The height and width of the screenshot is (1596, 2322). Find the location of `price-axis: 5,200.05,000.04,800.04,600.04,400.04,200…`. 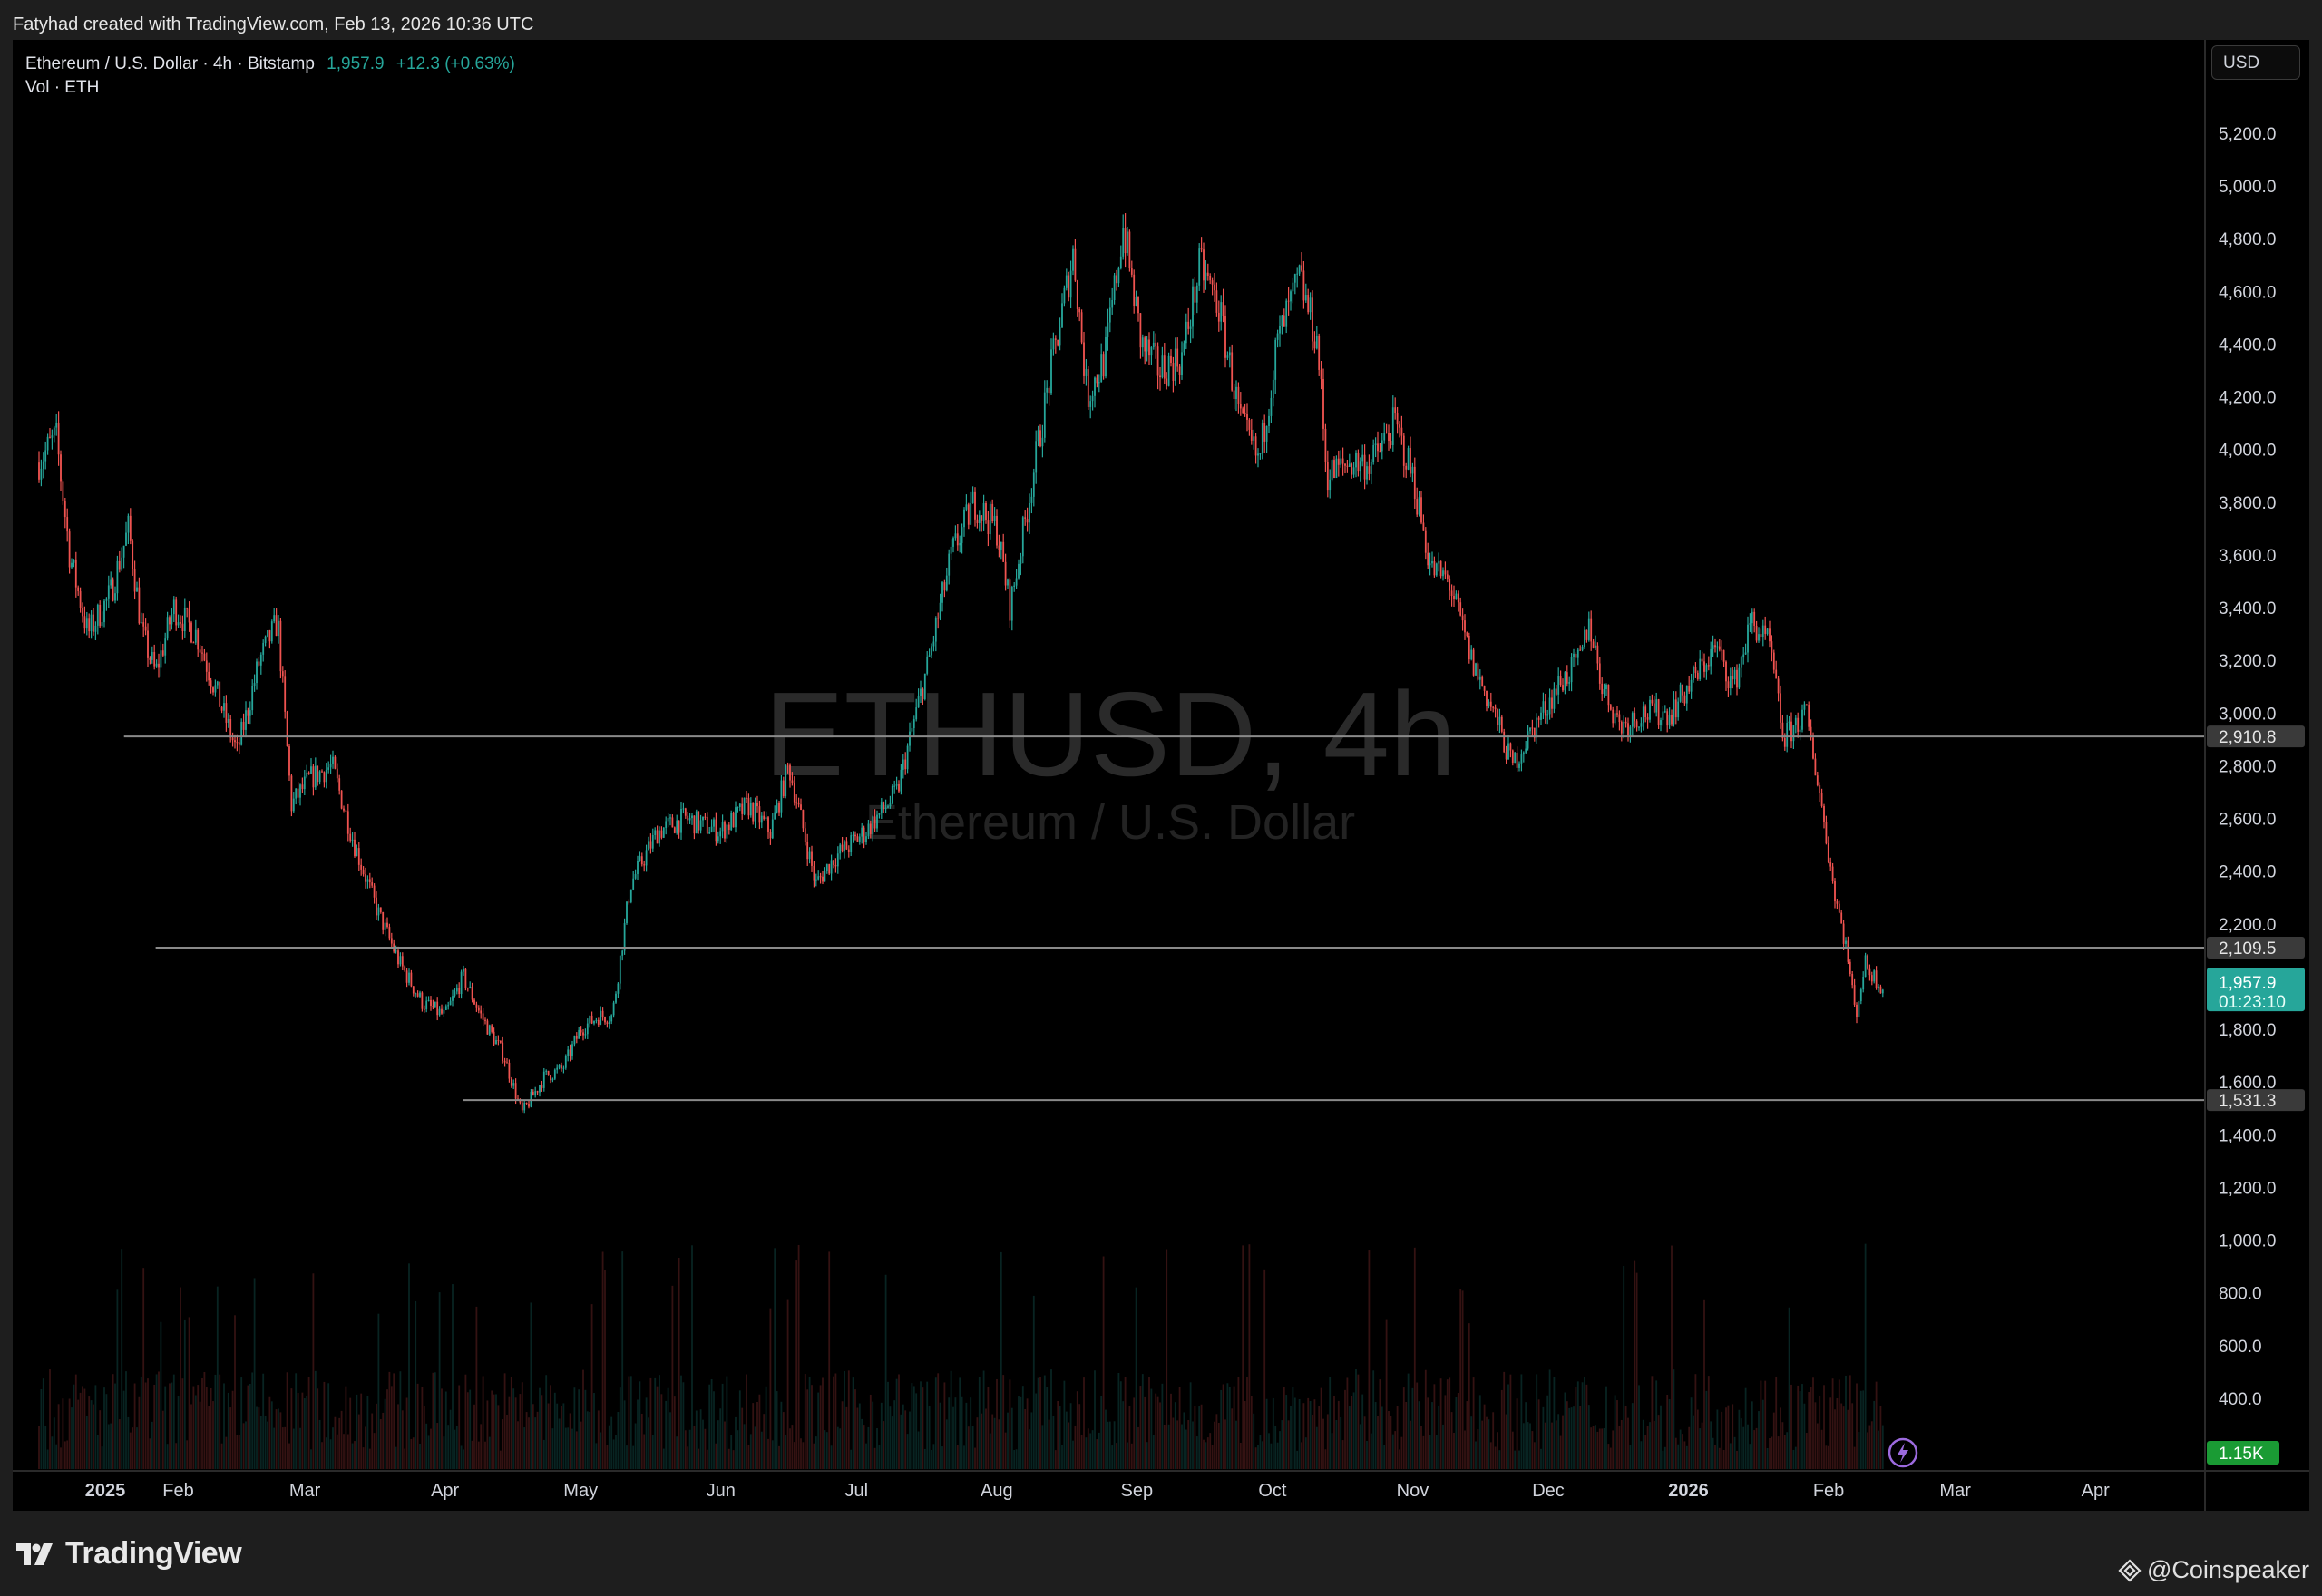

price-axis: 5,200.05,000.04,800.04,600.04,400.04,200… is located at coordinates (2256, 775).